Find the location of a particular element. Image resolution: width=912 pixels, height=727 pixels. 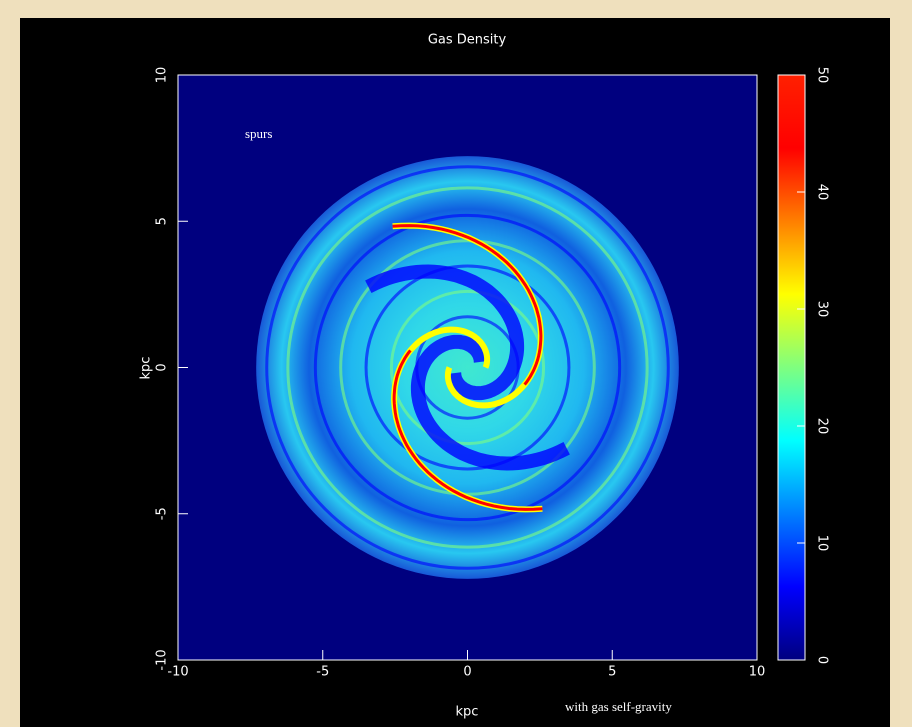

colorbar-tick-label: 0 is located at coordinates (822, 660).